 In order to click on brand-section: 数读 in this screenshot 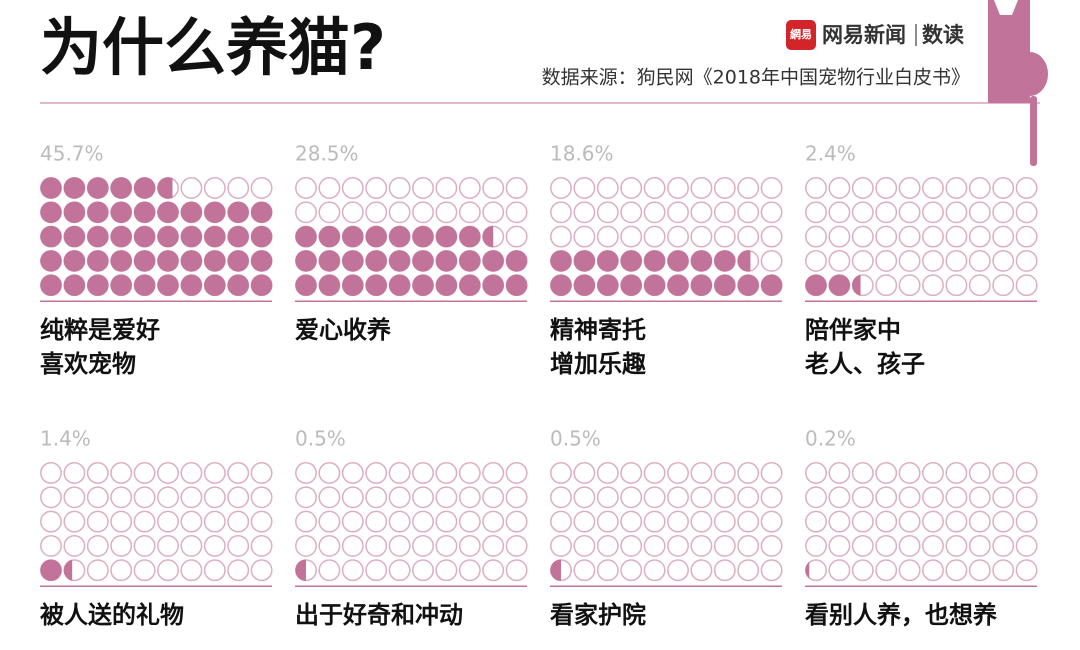, I will do `click(943, 35)`.